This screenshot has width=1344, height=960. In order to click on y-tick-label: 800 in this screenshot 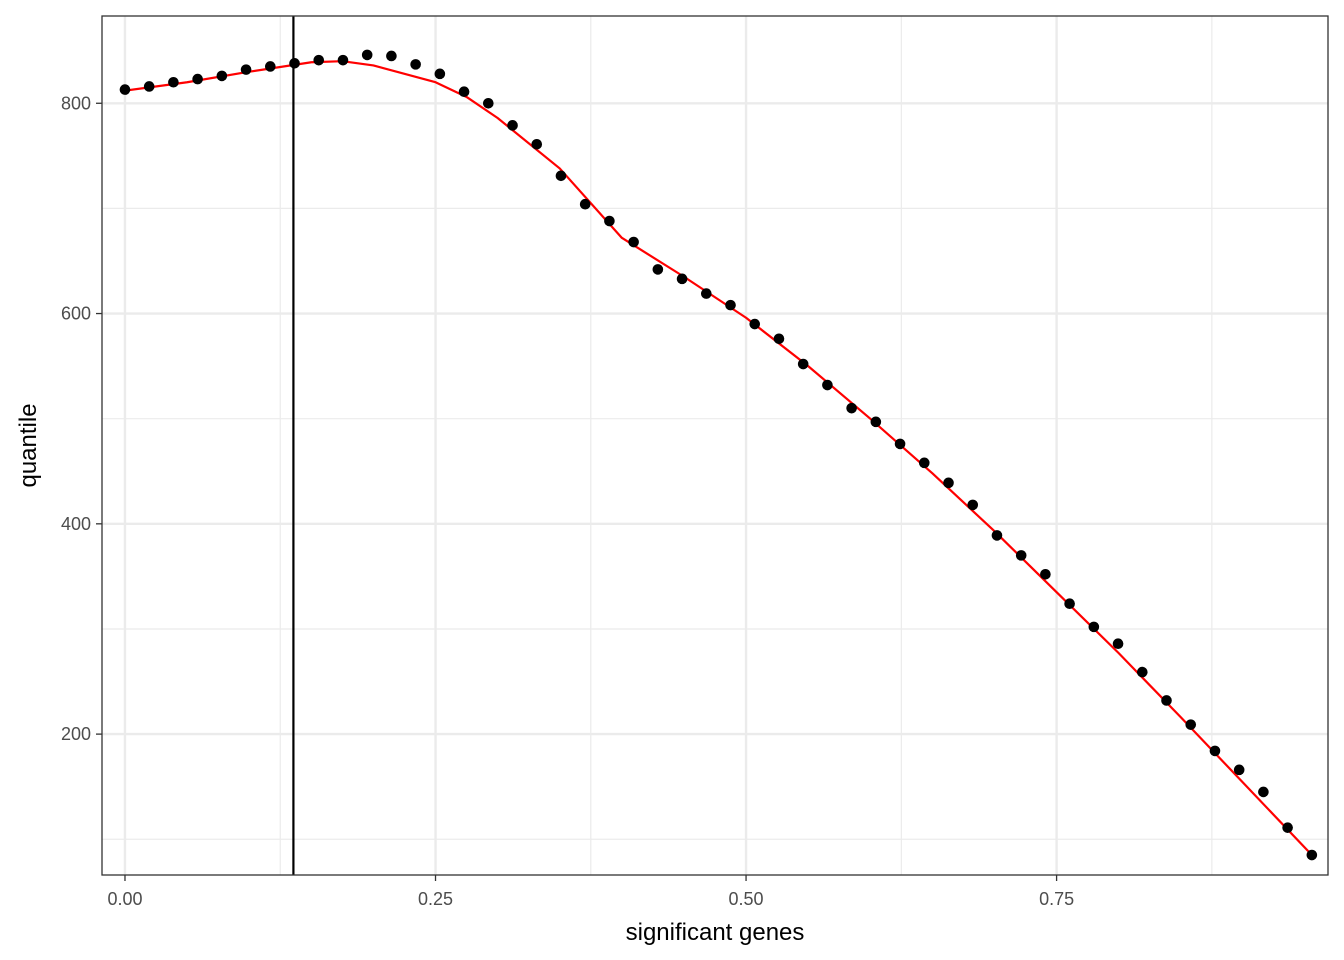, I will do `click(76, 103)`.